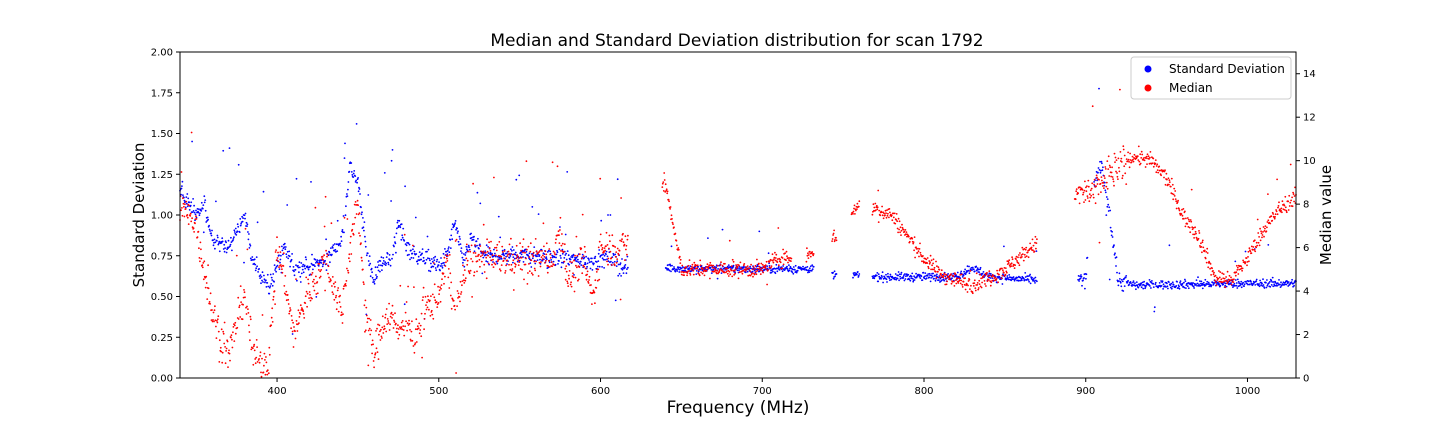 The image size is (1440, 432). I want to click on y2-tick-label: 6, so click(1306, 248).